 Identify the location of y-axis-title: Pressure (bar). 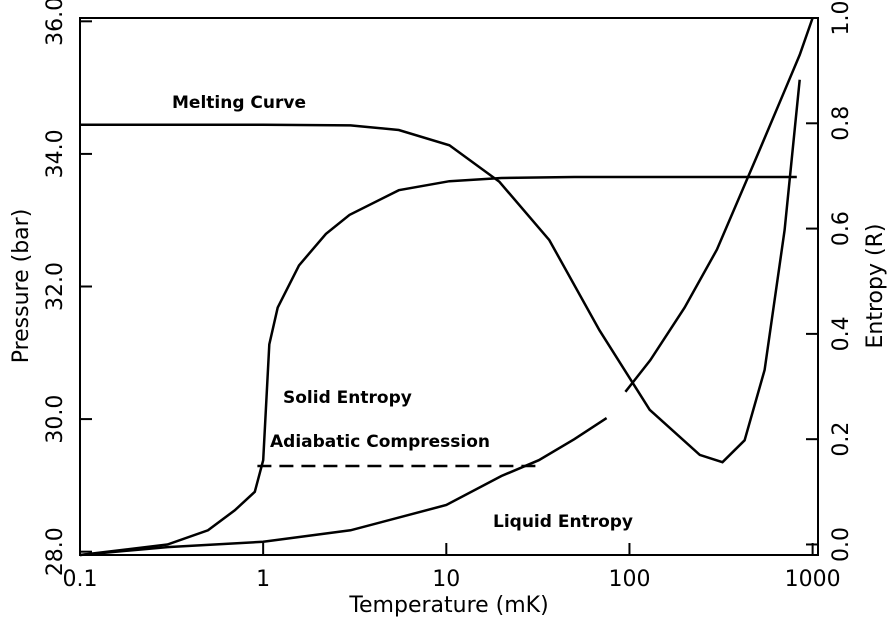
(21, 286).